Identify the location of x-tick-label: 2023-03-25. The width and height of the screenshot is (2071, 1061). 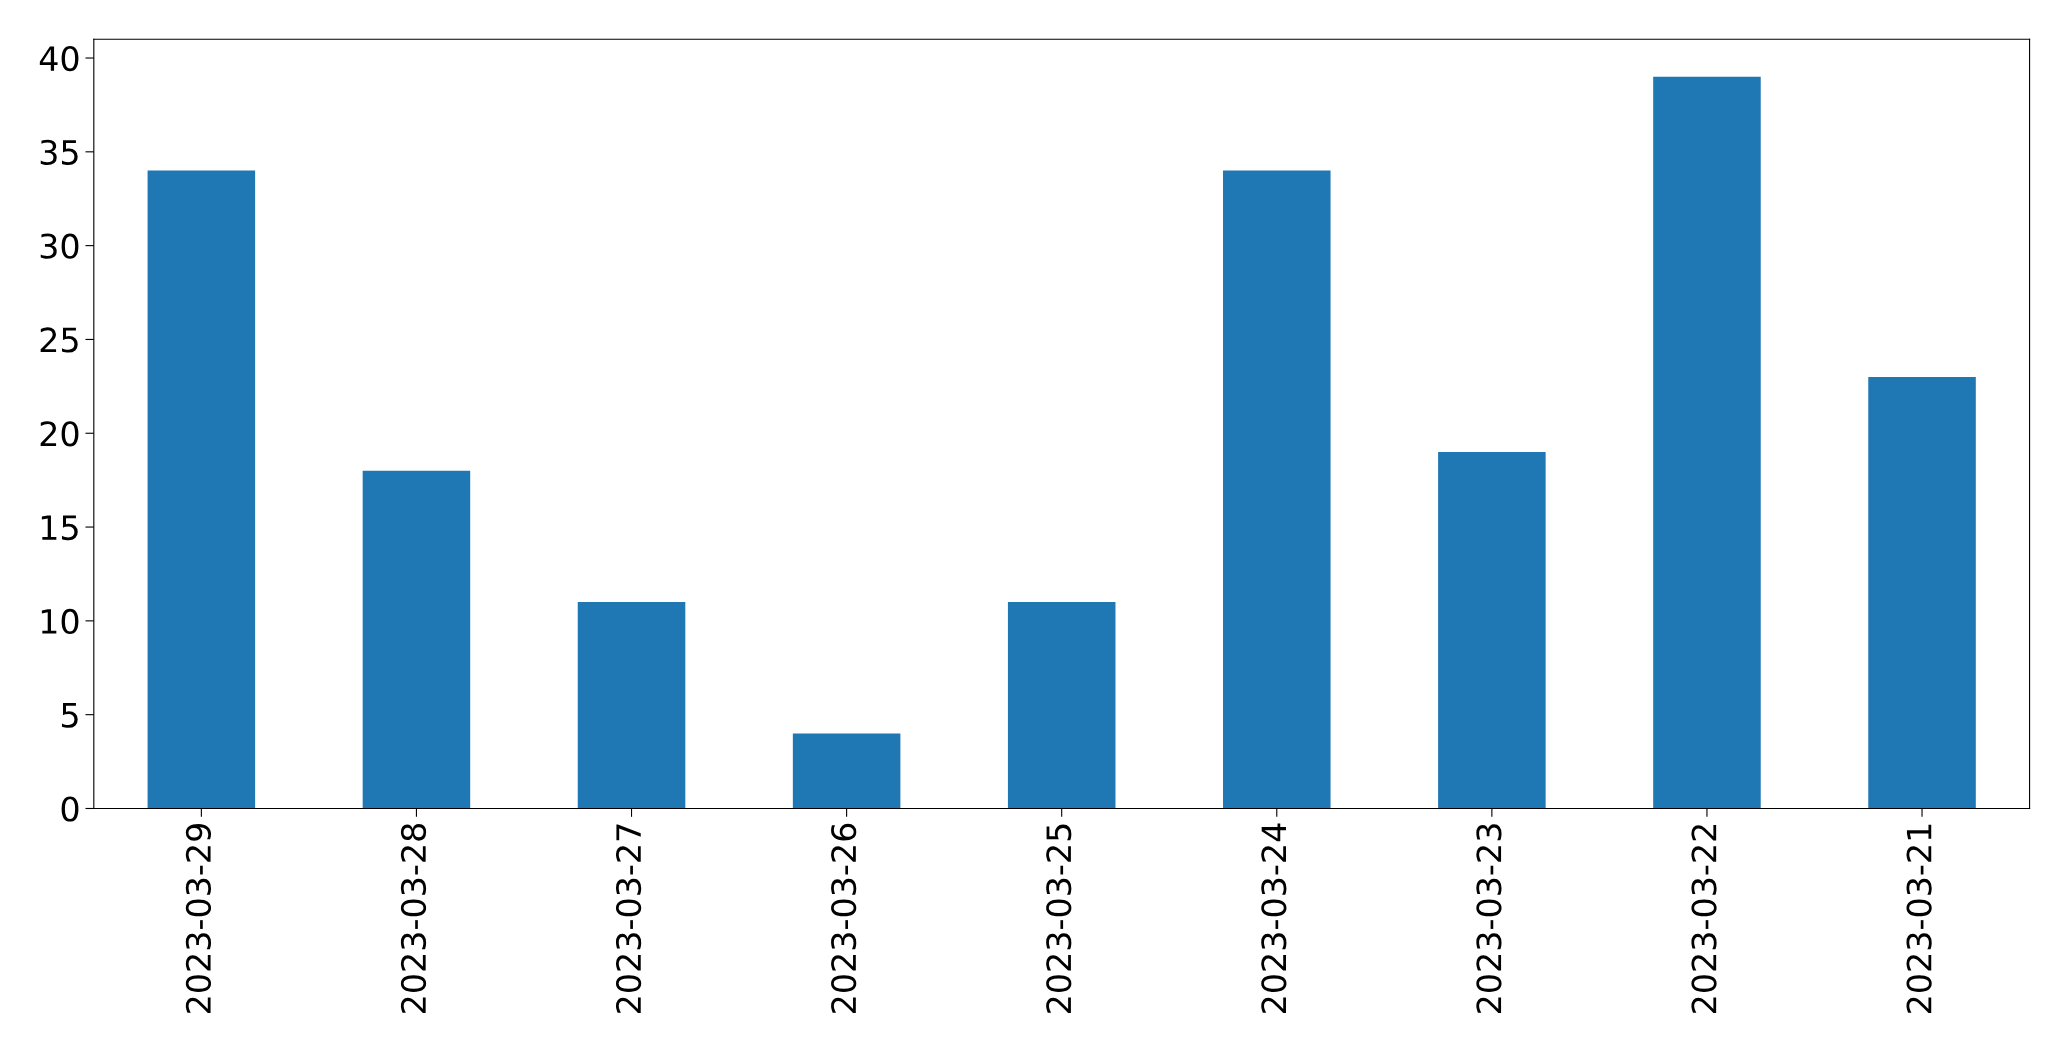
(1059, 918).